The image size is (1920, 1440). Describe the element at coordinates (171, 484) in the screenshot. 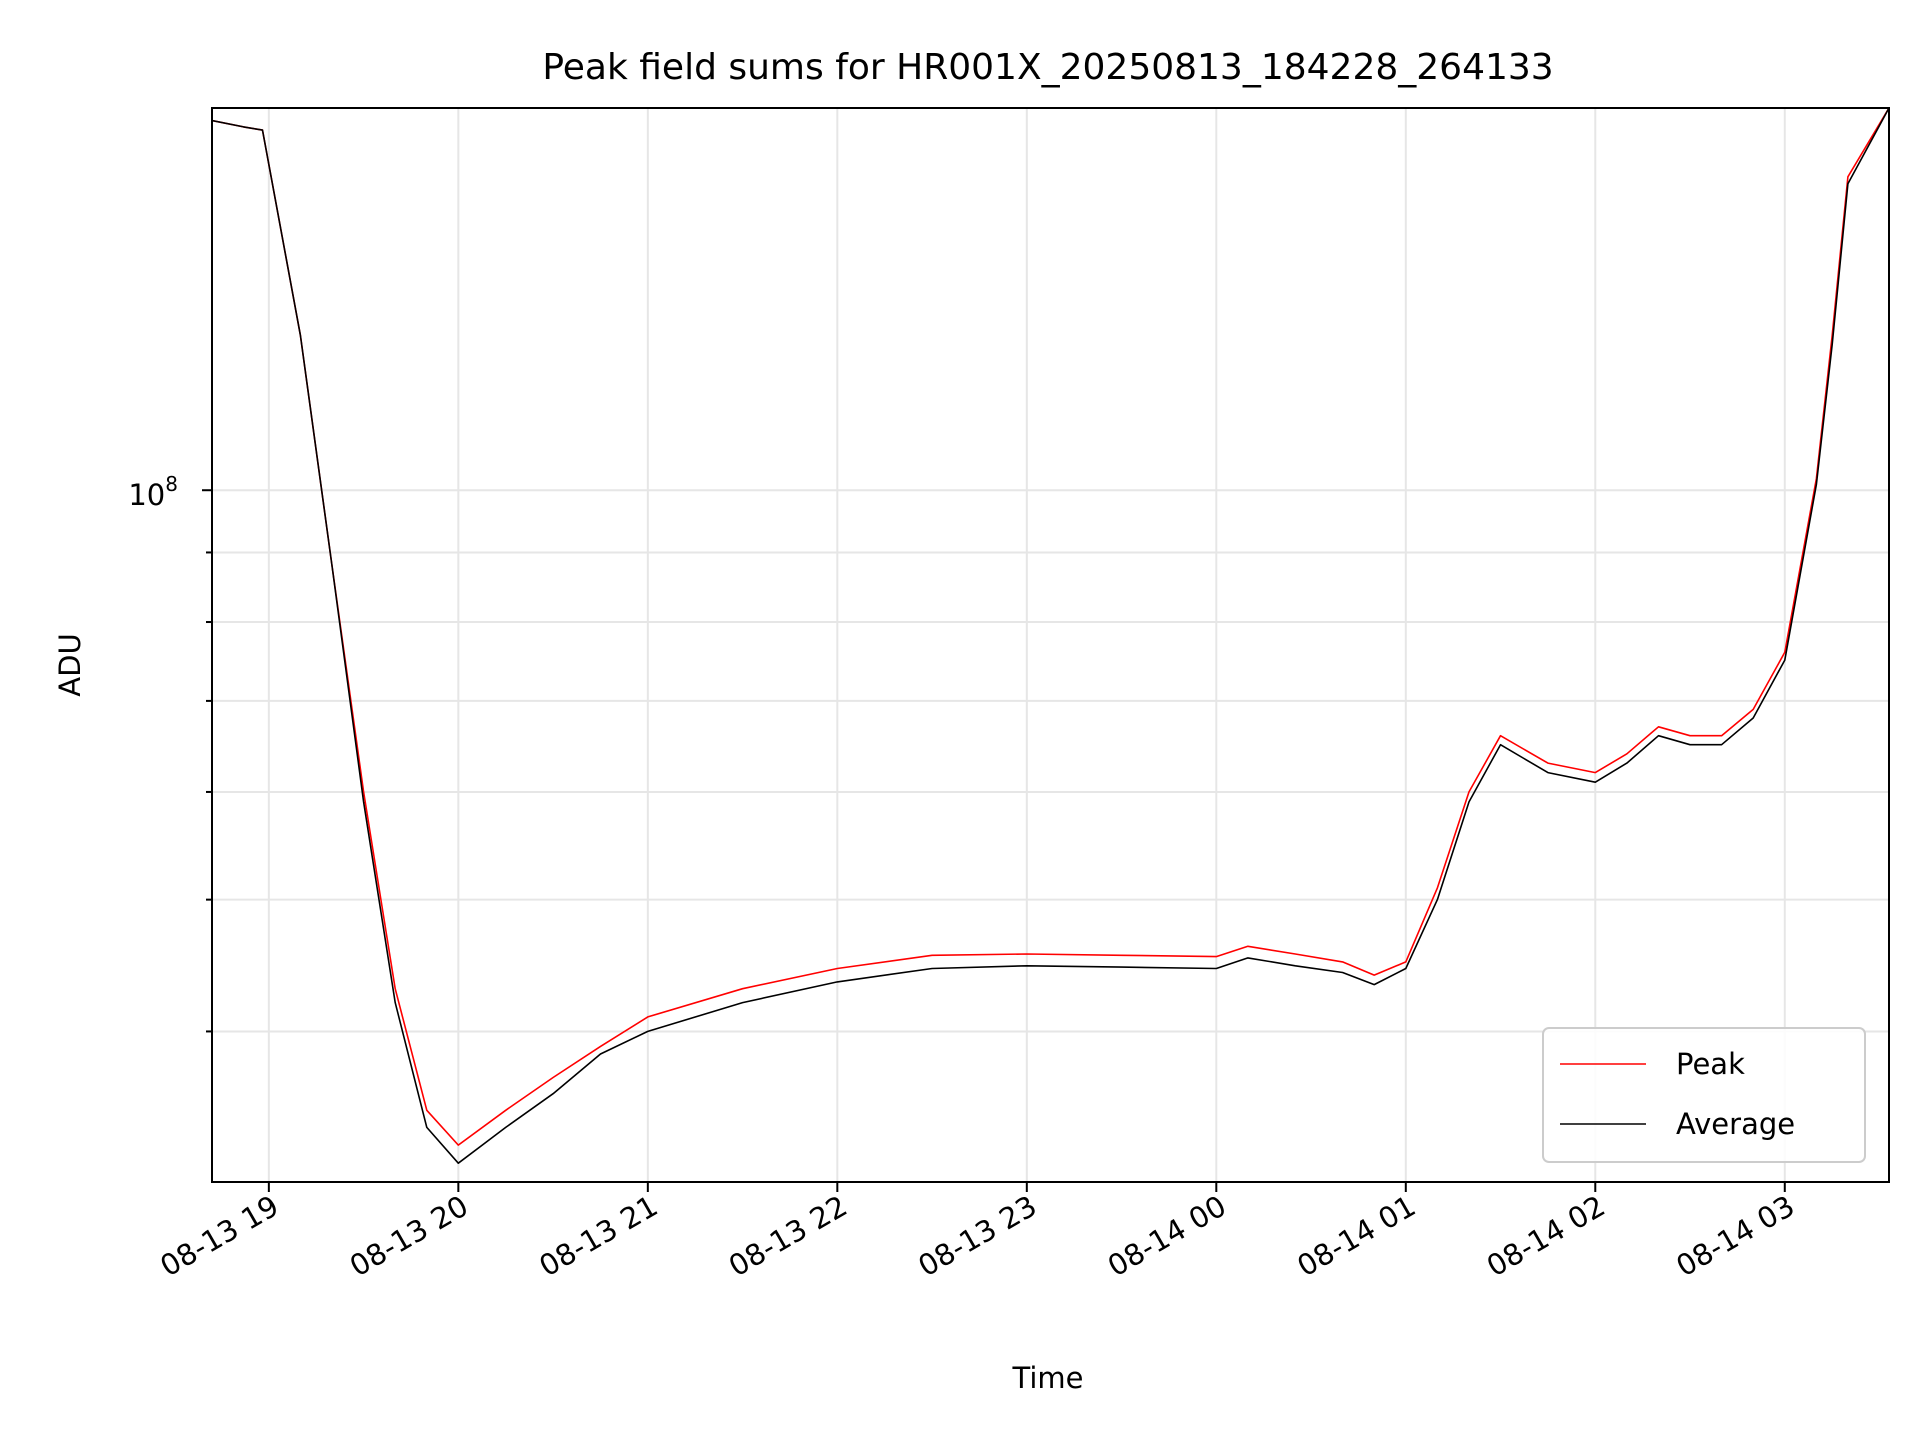

I see `y-tick-label-exponent: 8` at that location.